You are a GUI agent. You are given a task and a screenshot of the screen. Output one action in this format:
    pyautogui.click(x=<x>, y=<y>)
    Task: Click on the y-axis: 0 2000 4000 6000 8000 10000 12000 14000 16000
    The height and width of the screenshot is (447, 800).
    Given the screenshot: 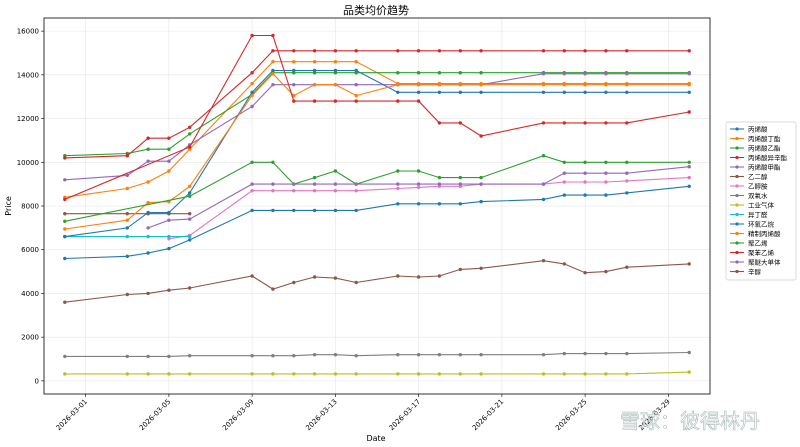 What is the action you would take?
    pyautogui.click(x=30, y=206)
    